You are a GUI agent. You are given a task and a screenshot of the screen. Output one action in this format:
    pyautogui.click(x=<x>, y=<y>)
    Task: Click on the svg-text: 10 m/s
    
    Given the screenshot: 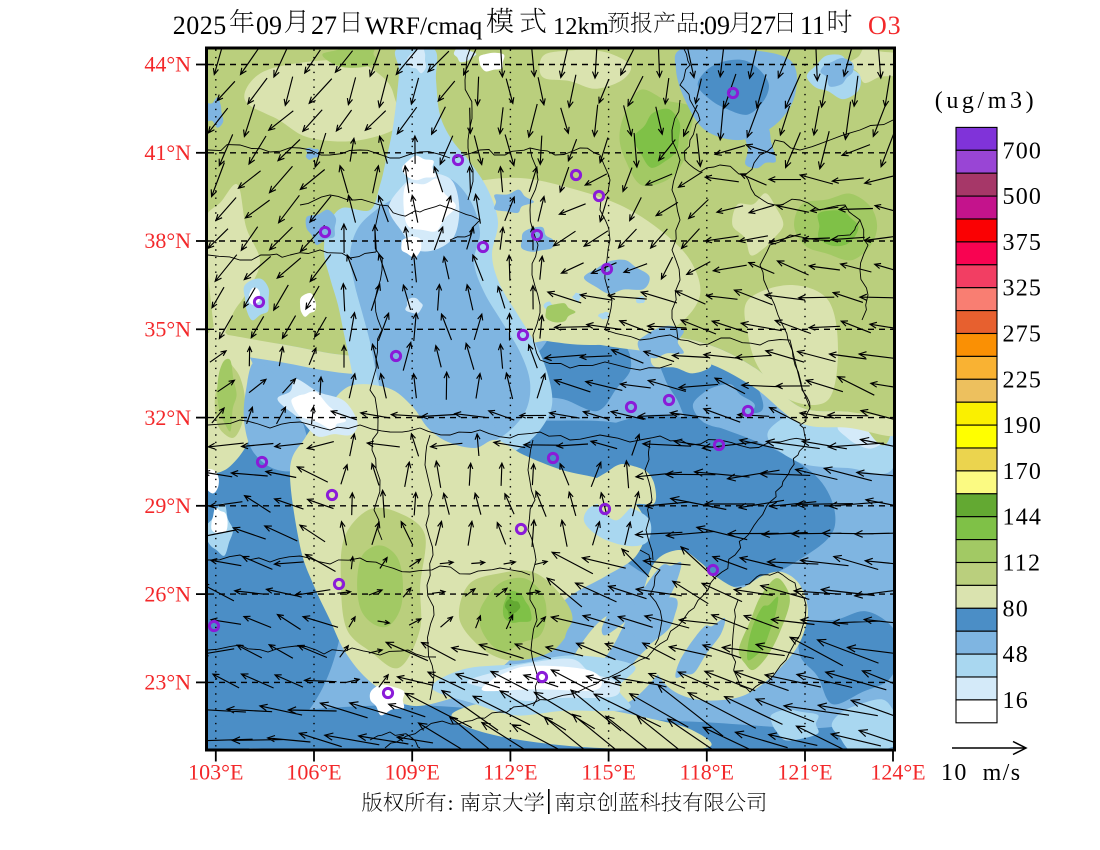 What is the action you would take?
    pyautogui.click(x=981, y=773)
    